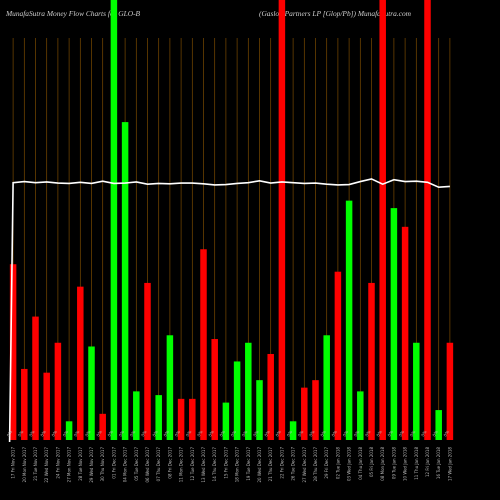 The height and width of the screenshot is (500, 500). What do you see at coordinates (113, 463) in the screenshot?
I see `x-tick-label-9: 01 Fri Dec 2017` at bounding box center [113, 463].